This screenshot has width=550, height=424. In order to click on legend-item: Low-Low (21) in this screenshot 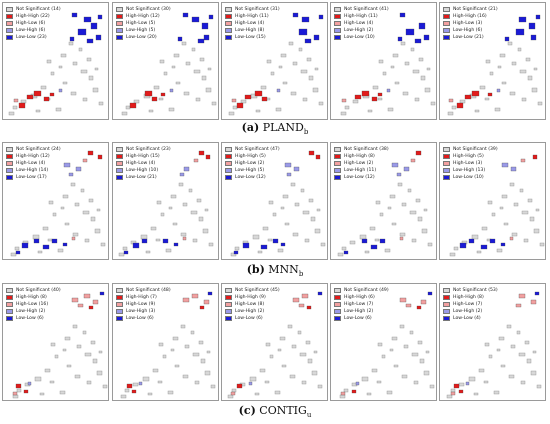, I will do `click(470, 37)`.